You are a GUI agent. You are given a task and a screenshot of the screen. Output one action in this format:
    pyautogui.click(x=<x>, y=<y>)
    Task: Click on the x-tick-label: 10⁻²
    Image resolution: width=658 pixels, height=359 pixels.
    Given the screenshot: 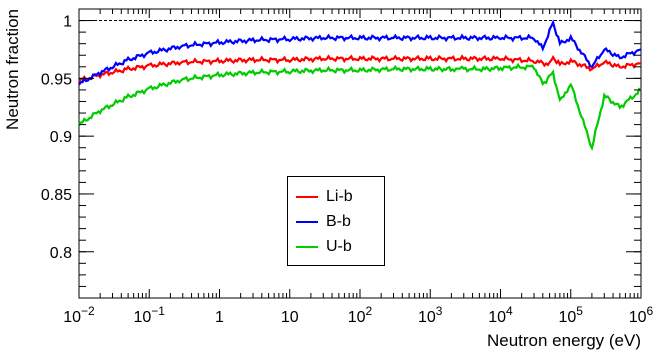 What is the action you would take?
    pyautogui.click(x=79, y=315)
    